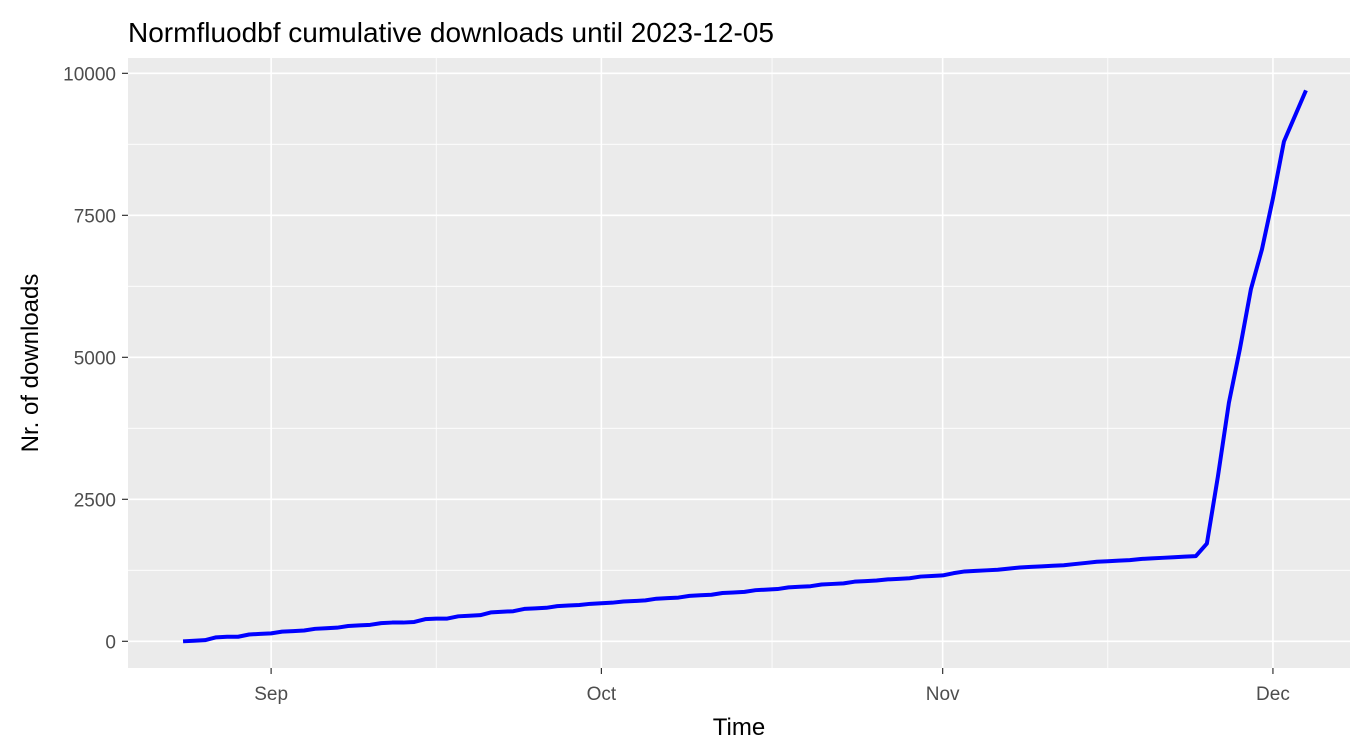 The width and height of the screenshot is (1364, 756). Describe the element at coordinates (95, 216) in the screenshot. I see `y-tick-label: 7500` at that location.